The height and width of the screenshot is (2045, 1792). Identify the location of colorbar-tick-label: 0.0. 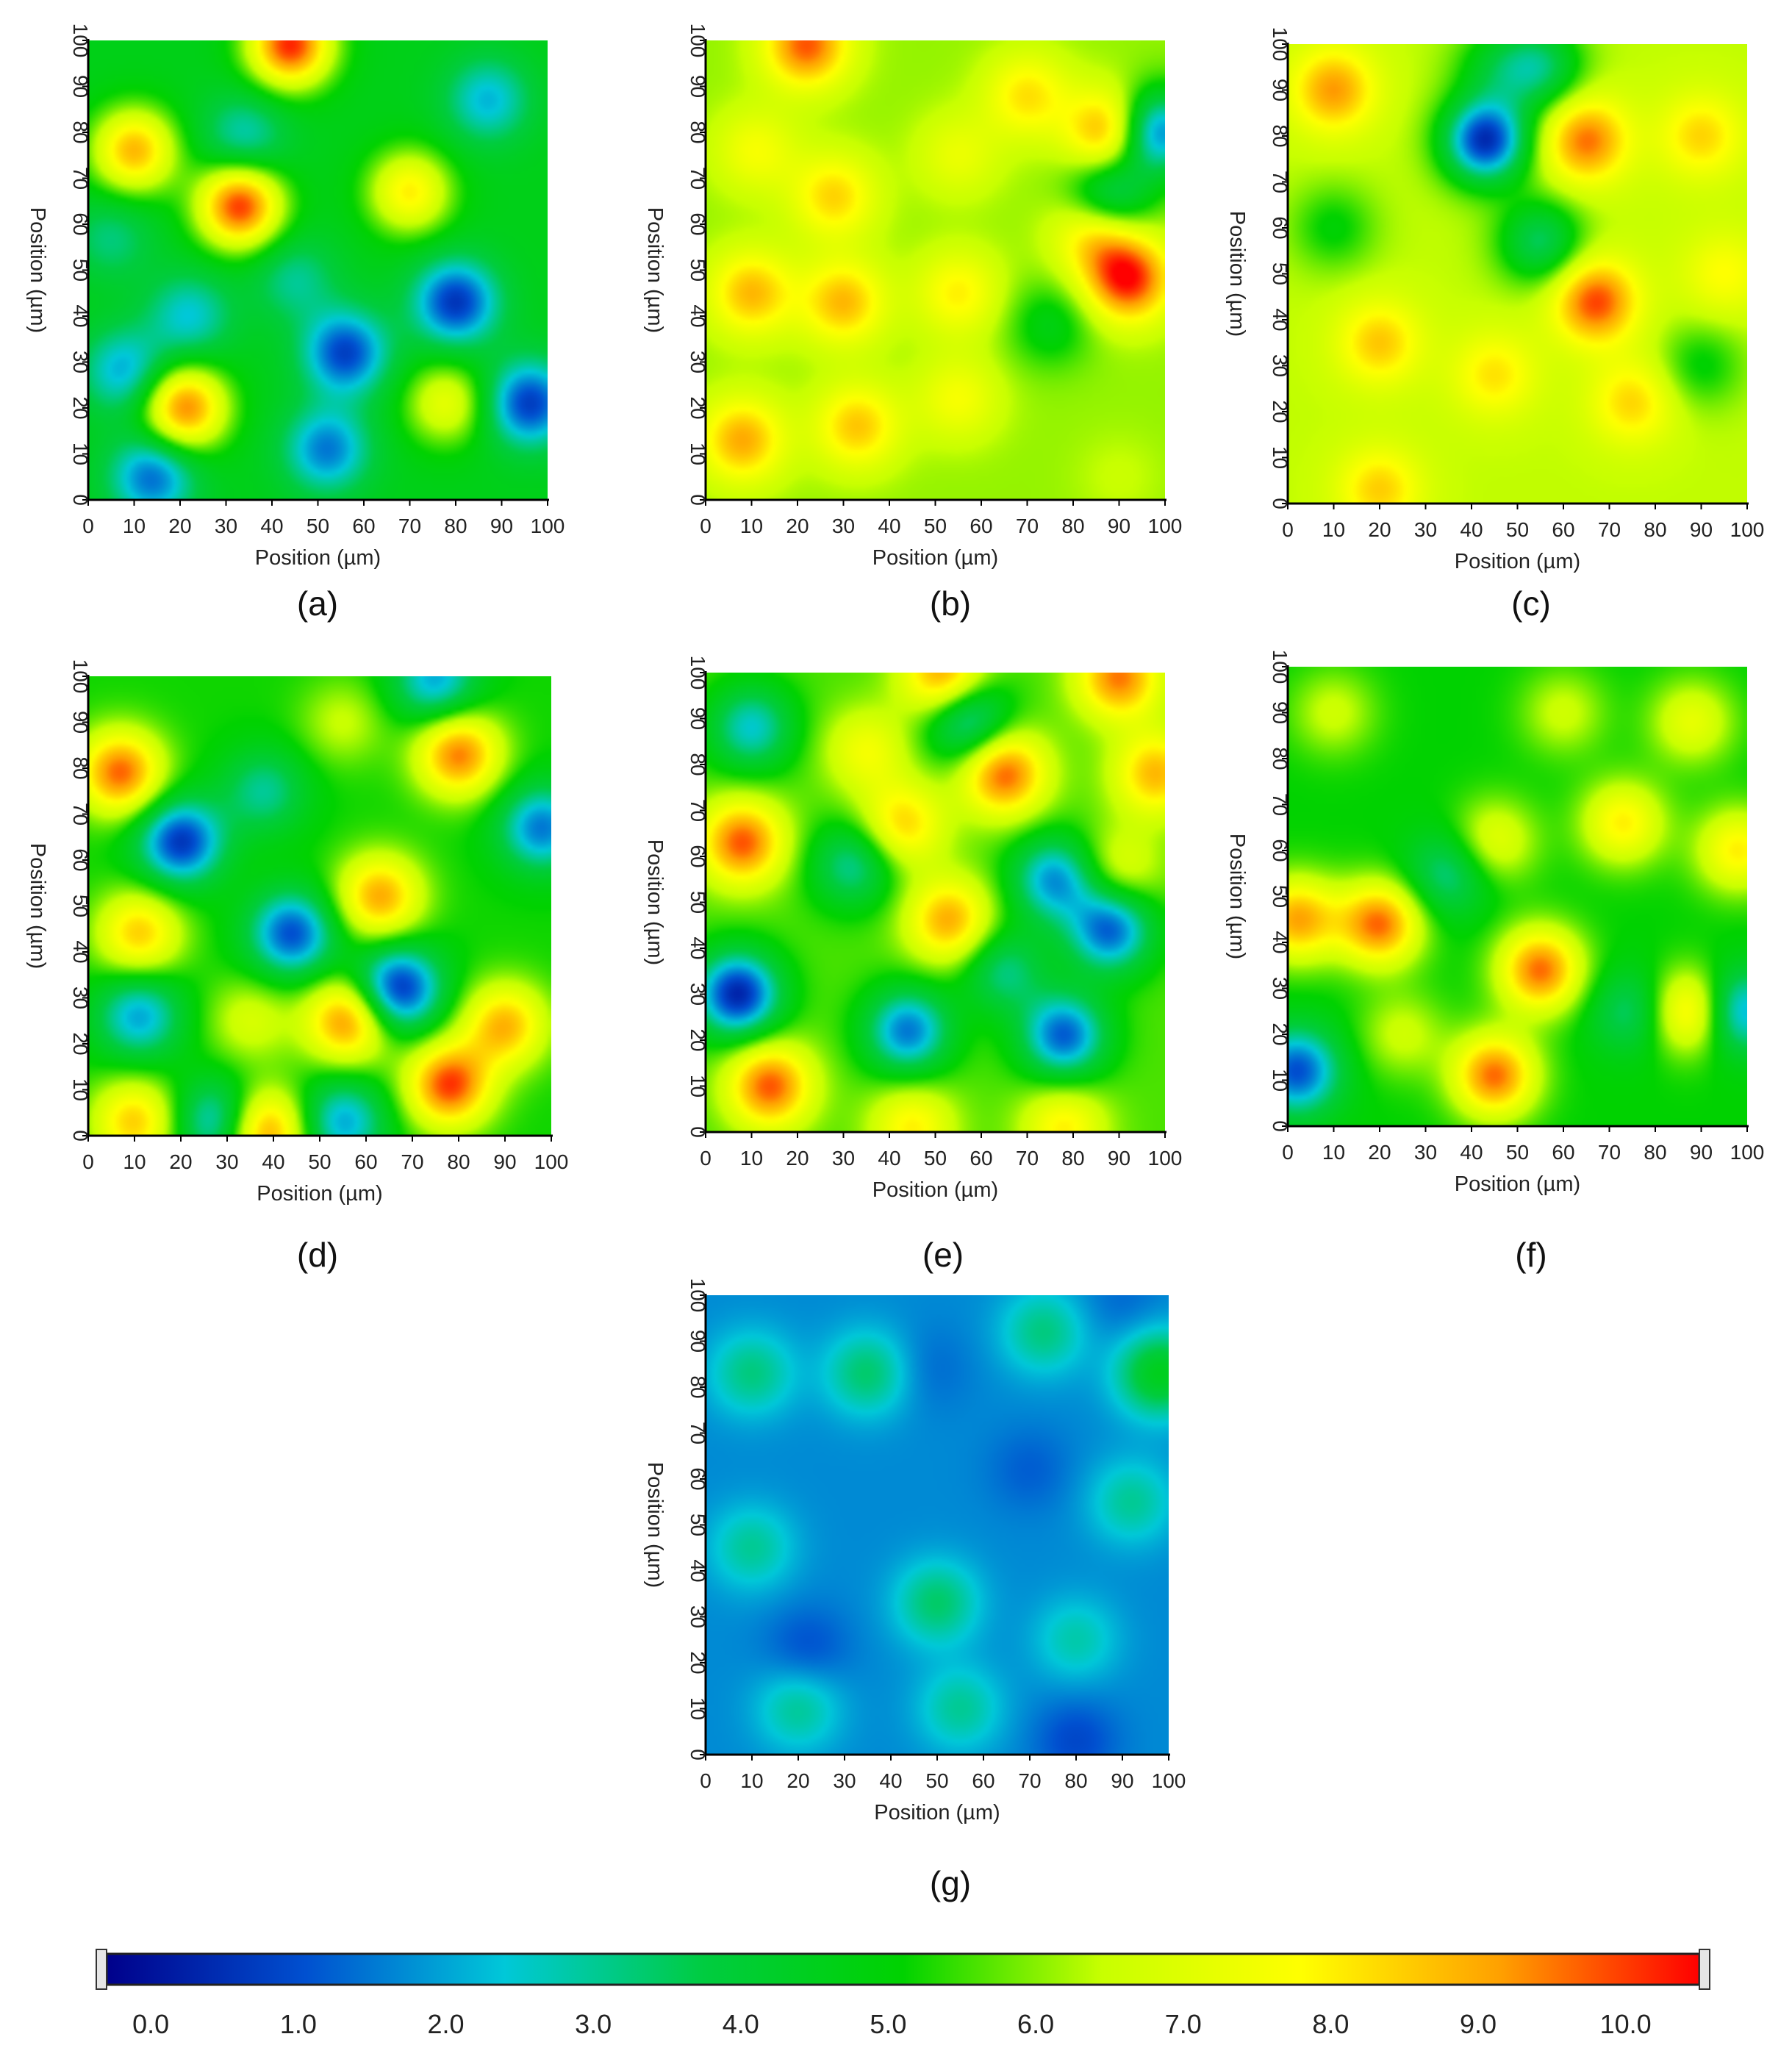
(150, 2024).